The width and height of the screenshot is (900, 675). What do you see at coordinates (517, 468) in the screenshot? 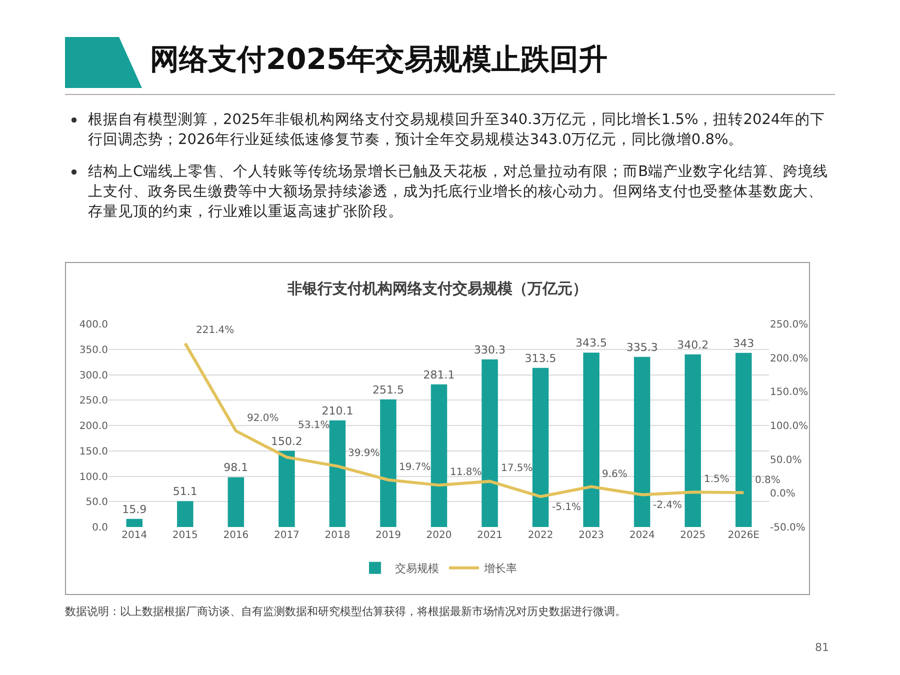
I see `data-label: 17.5%` at bounding box center [517, 468].